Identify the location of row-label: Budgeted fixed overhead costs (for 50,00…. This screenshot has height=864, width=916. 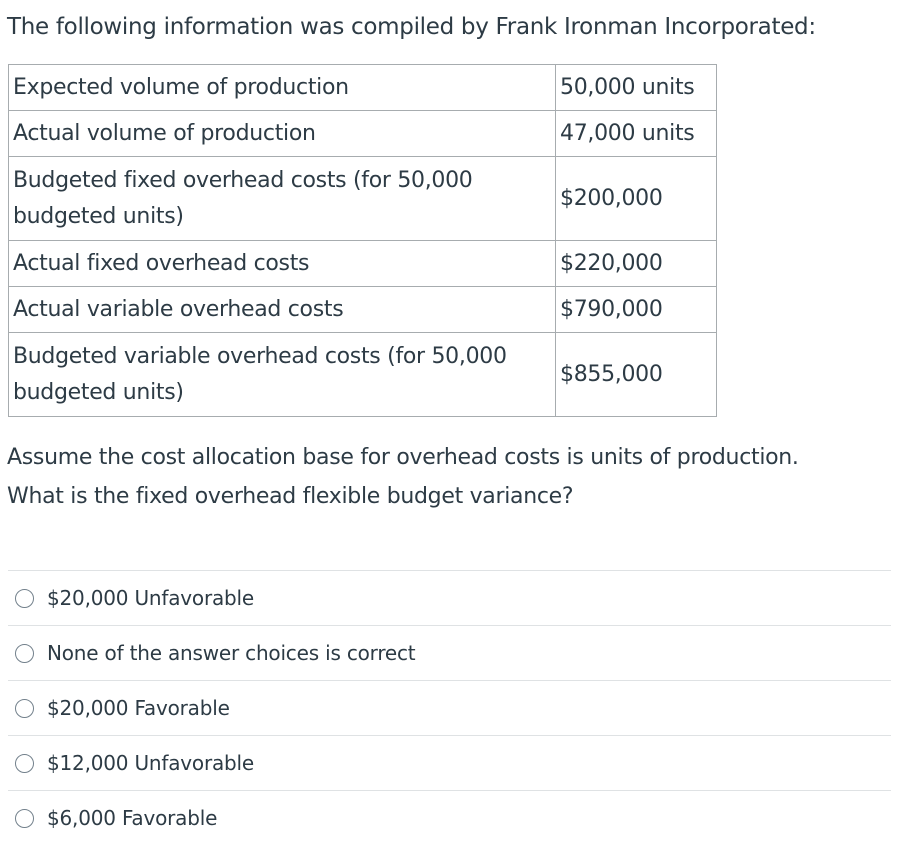
(282, 198).